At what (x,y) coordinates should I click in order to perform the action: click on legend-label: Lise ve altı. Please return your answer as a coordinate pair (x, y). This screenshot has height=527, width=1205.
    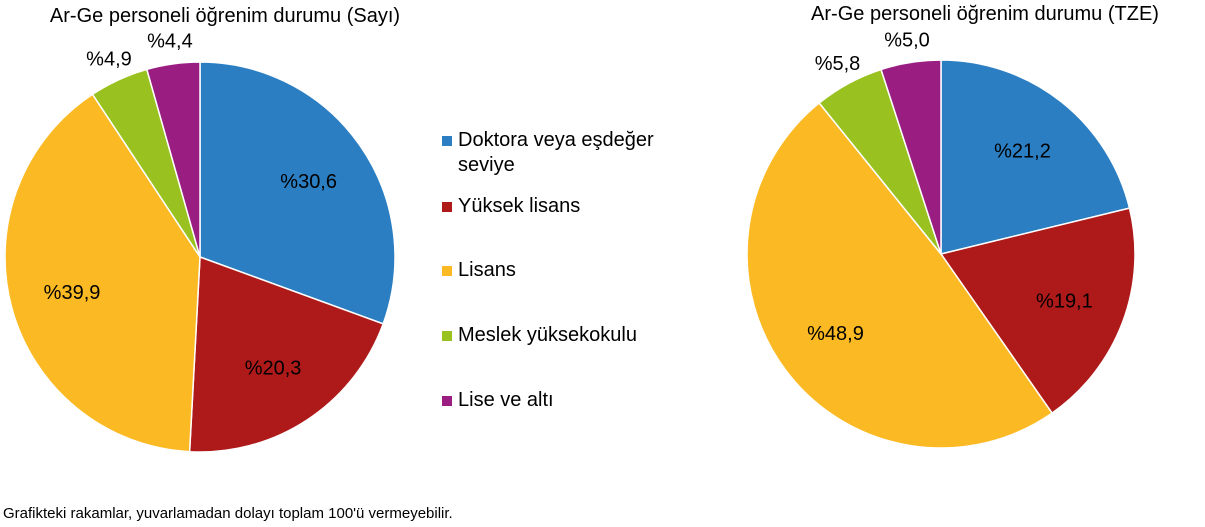
    Looking at the image, I should click on (506, 400).